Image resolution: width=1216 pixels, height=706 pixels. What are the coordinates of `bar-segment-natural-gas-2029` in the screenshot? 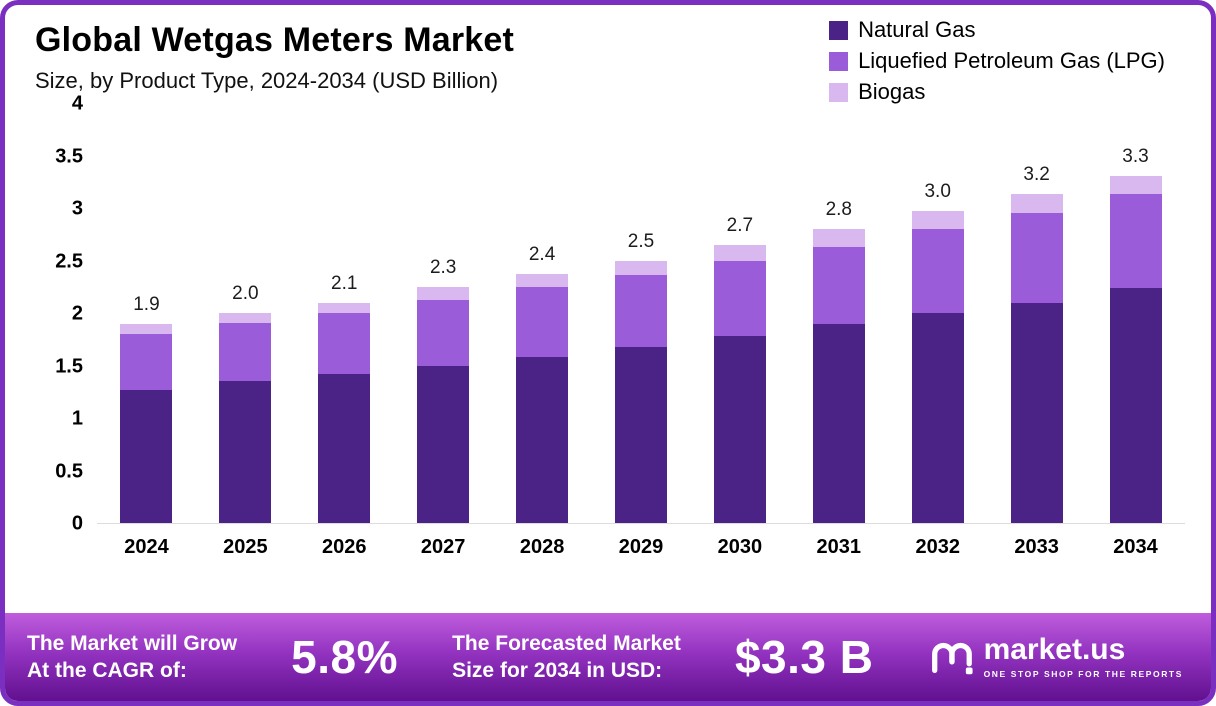 It's located at (640, 434).